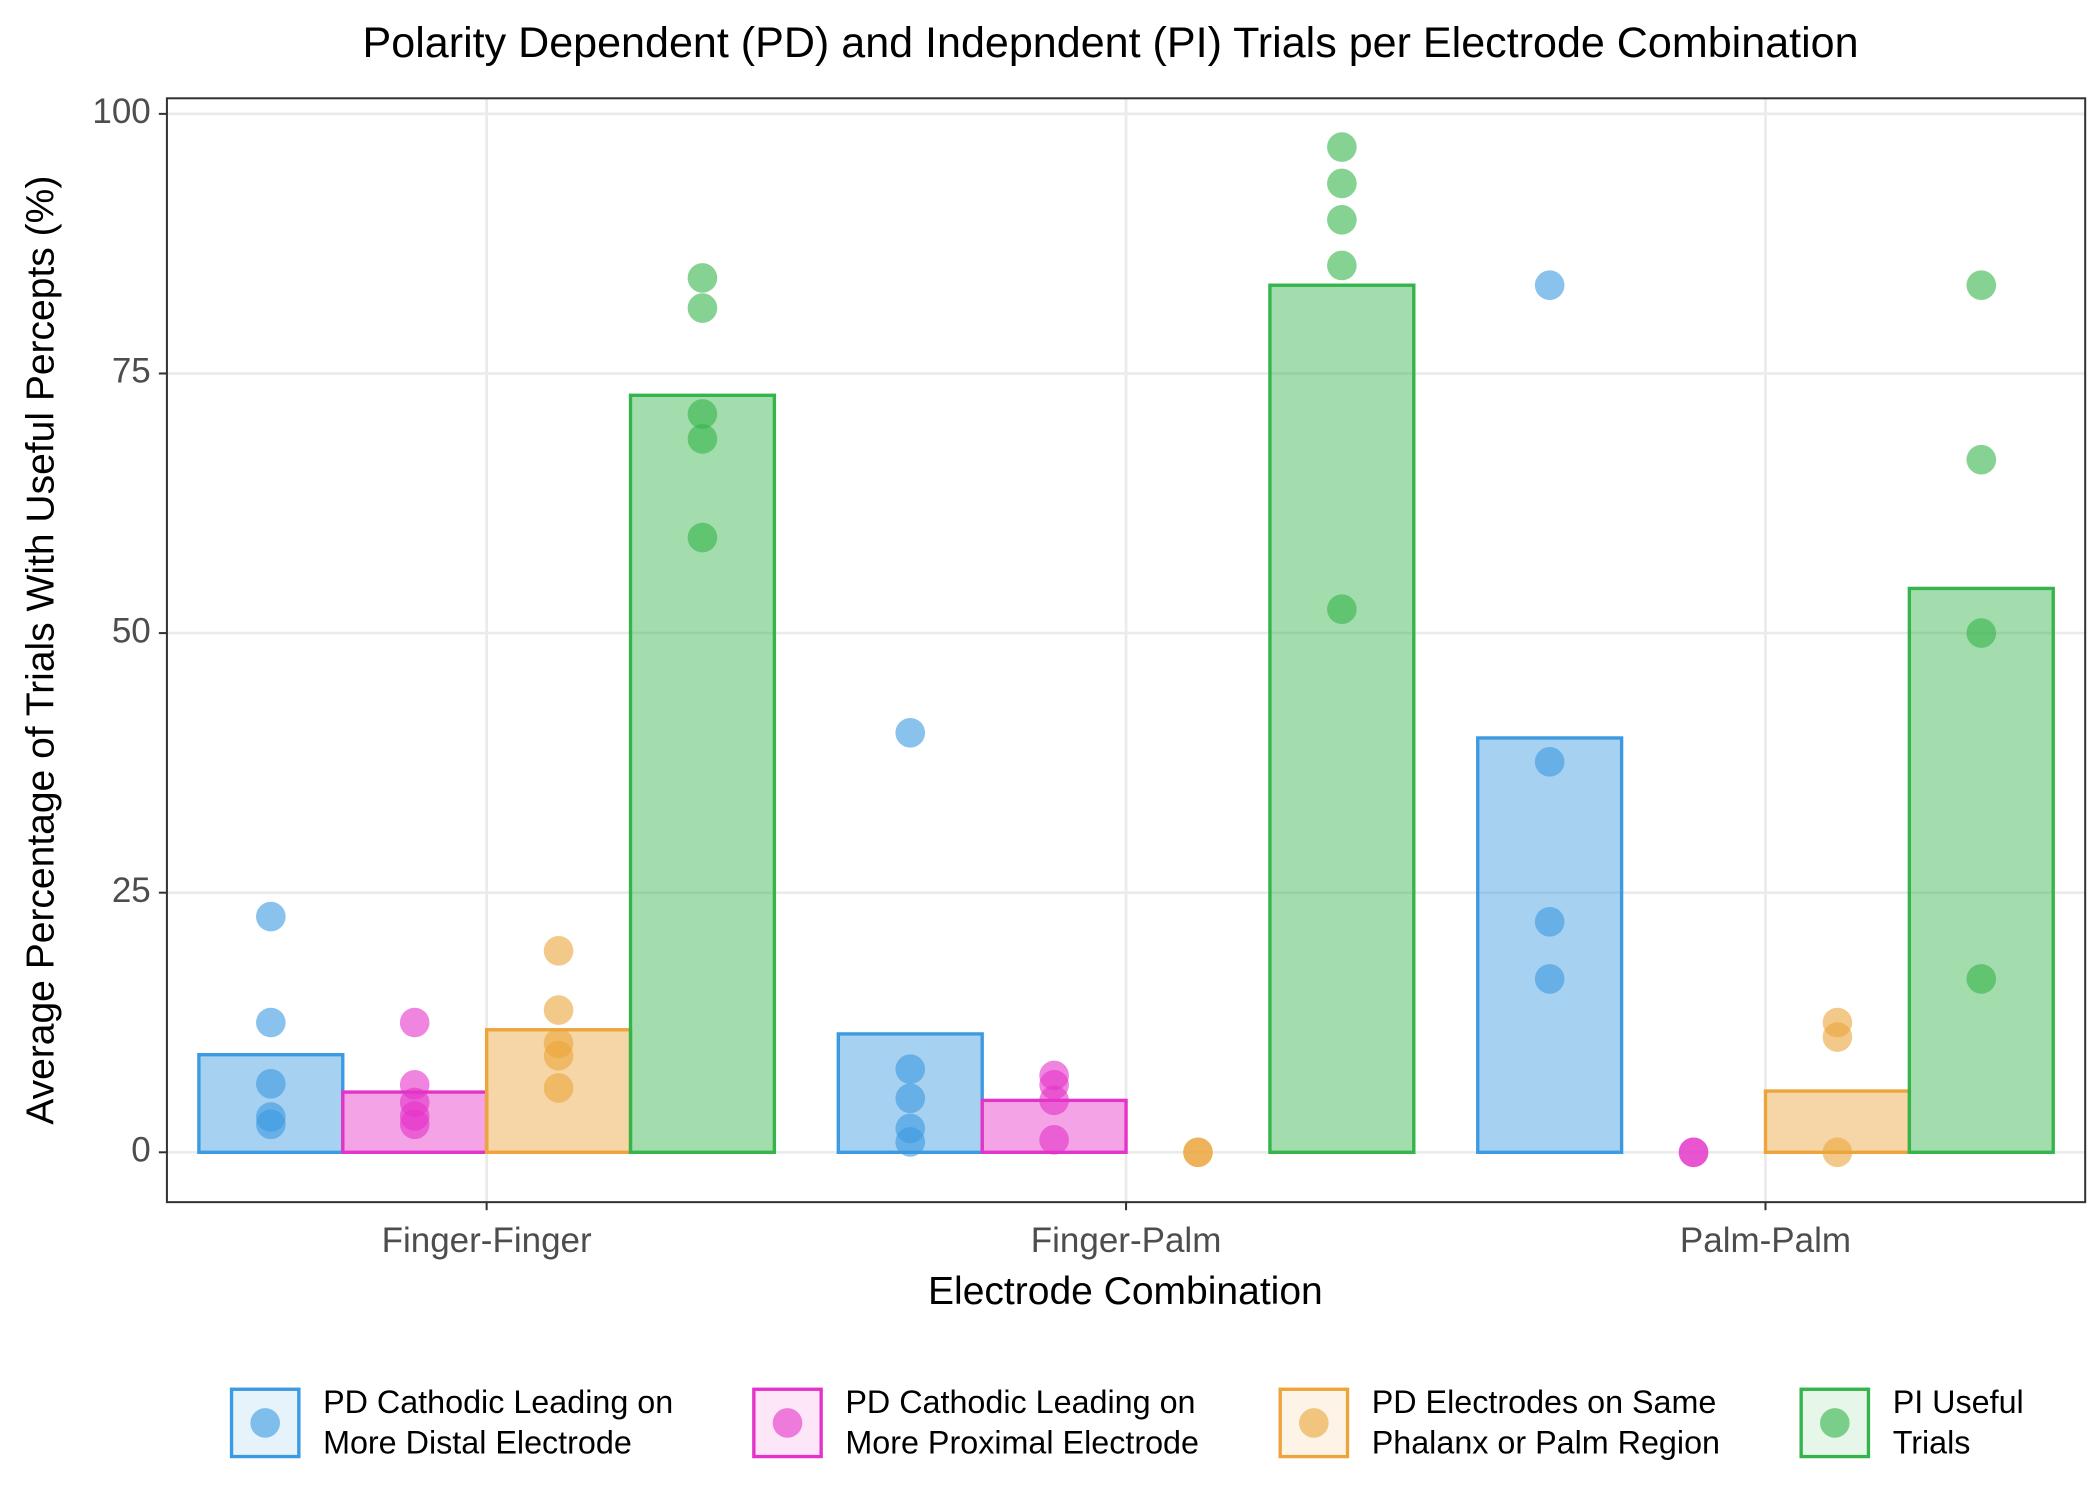 The height and width of the screenshot is (1499, 2100). What do you see at coordinates (1126, 1240) in the screenshot?
I see `x-tick-label: Finger-Palm` at bounding box center [1126, 1240].